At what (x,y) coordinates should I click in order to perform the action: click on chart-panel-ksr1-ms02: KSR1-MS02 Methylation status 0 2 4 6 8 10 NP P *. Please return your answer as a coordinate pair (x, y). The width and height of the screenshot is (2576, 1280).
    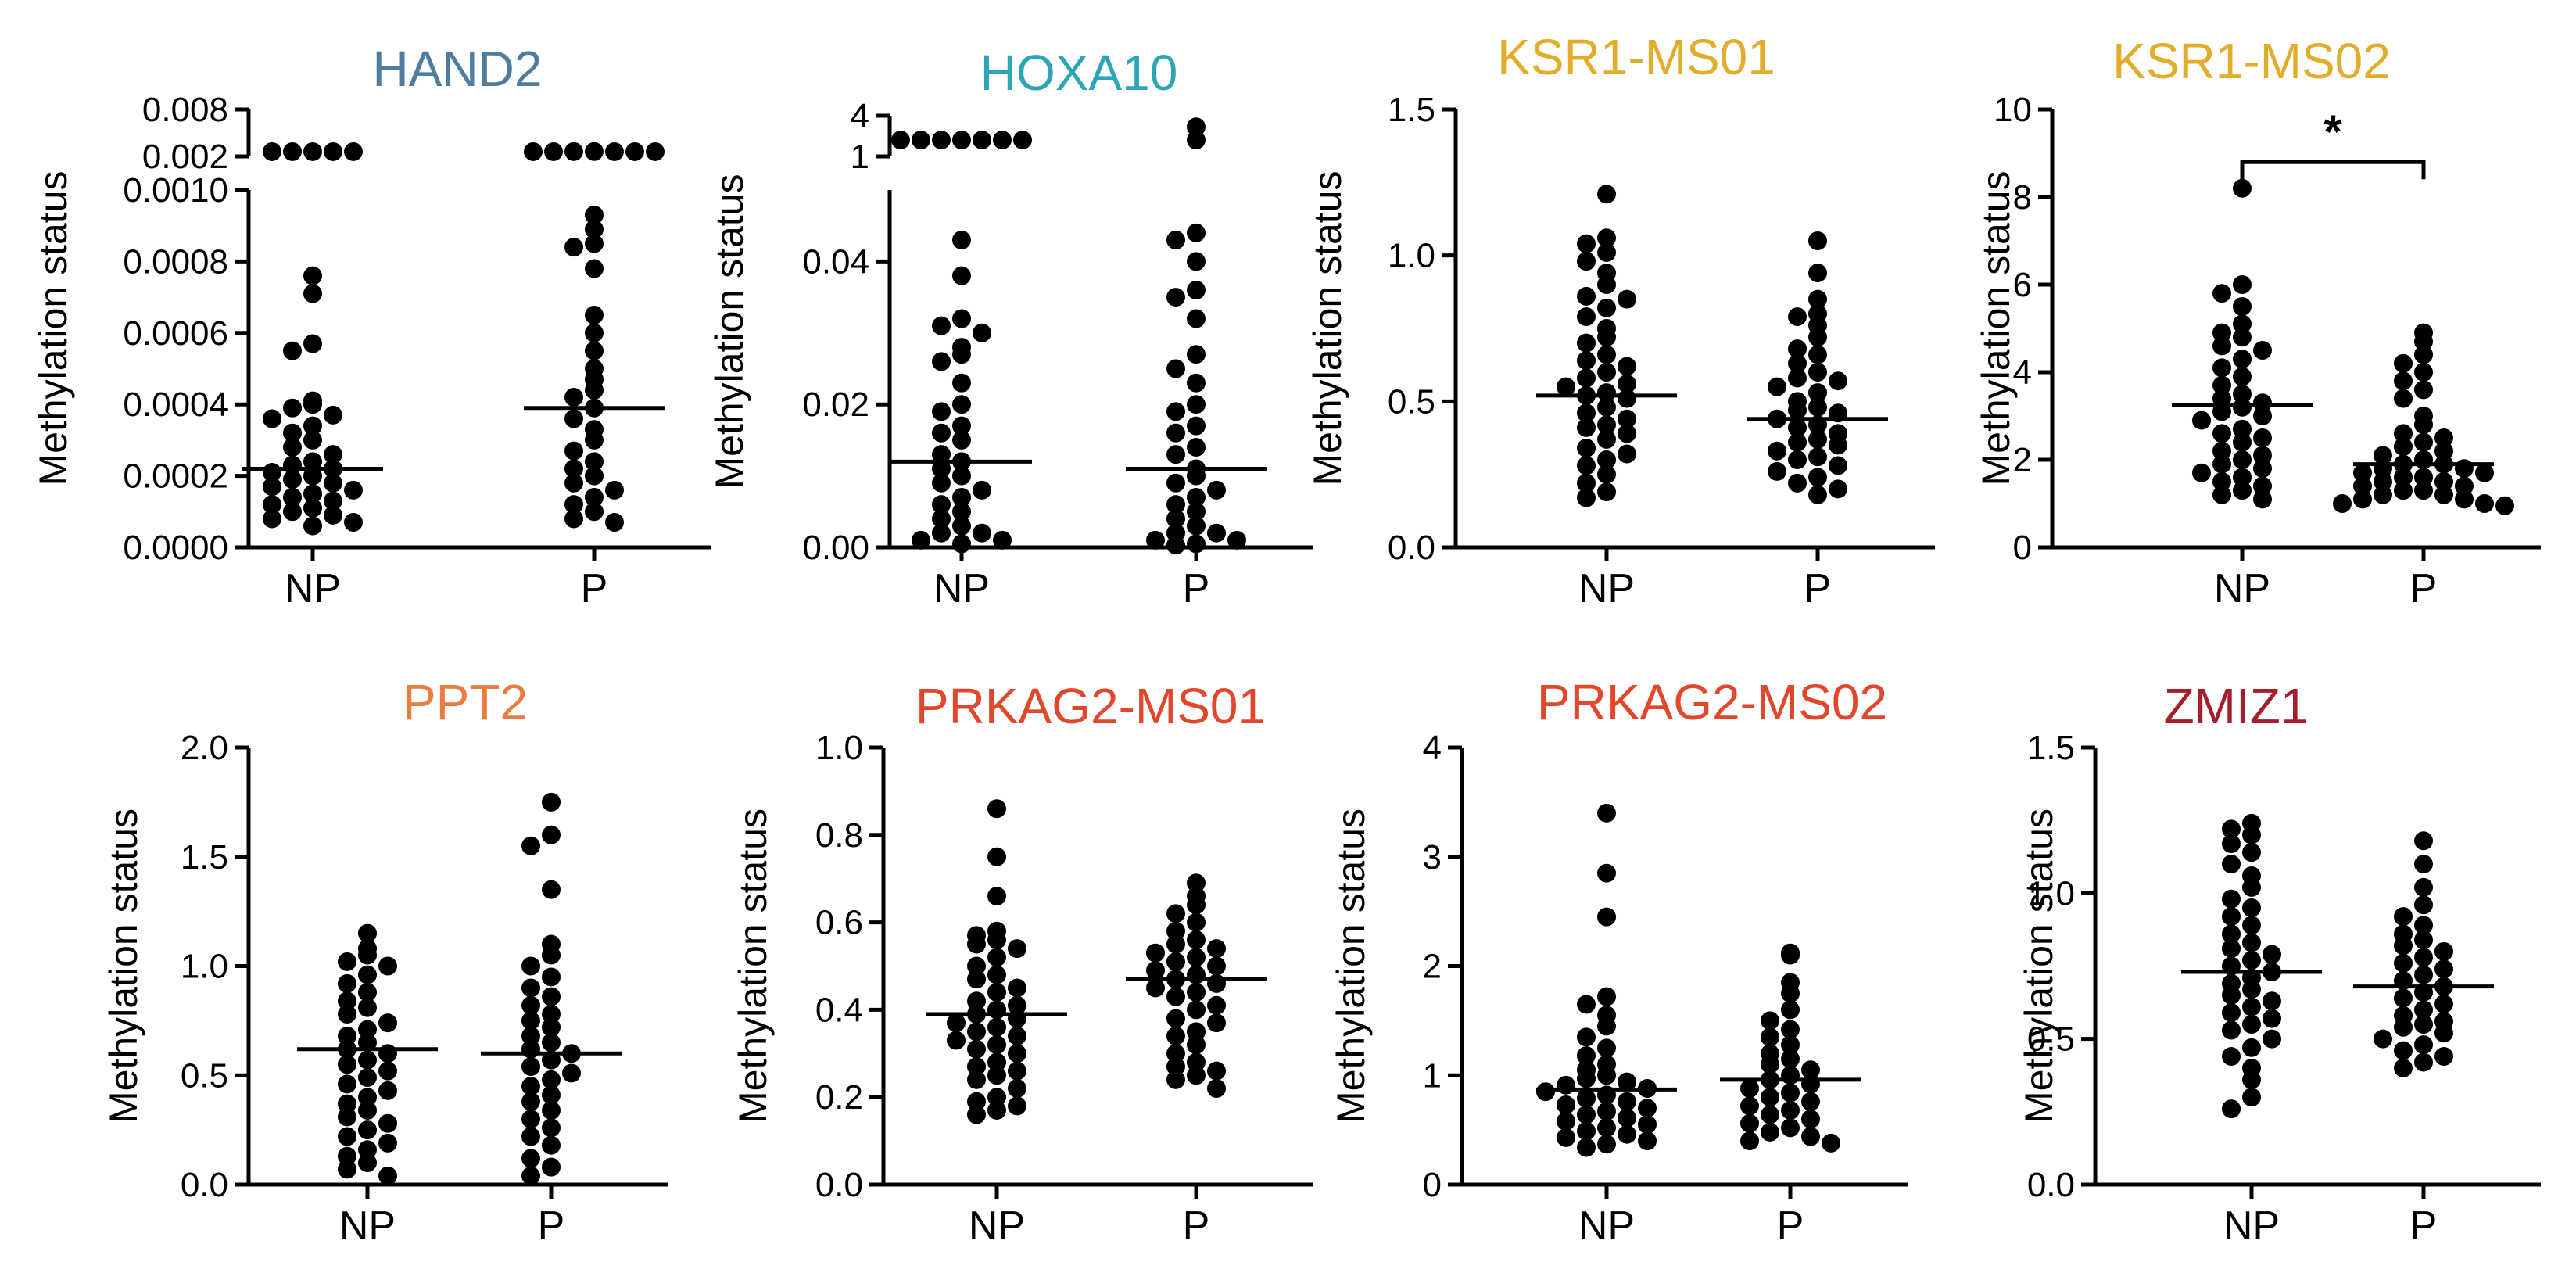
    Looking at the image, I should click on (2257, 322).